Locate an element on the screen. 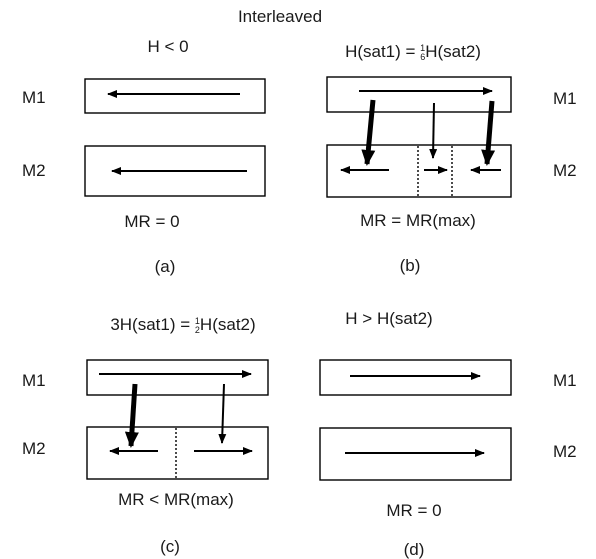 This screenshot has height=559, width=596. panel-a-condition: H < 0 is located at coordinates (167, 46).